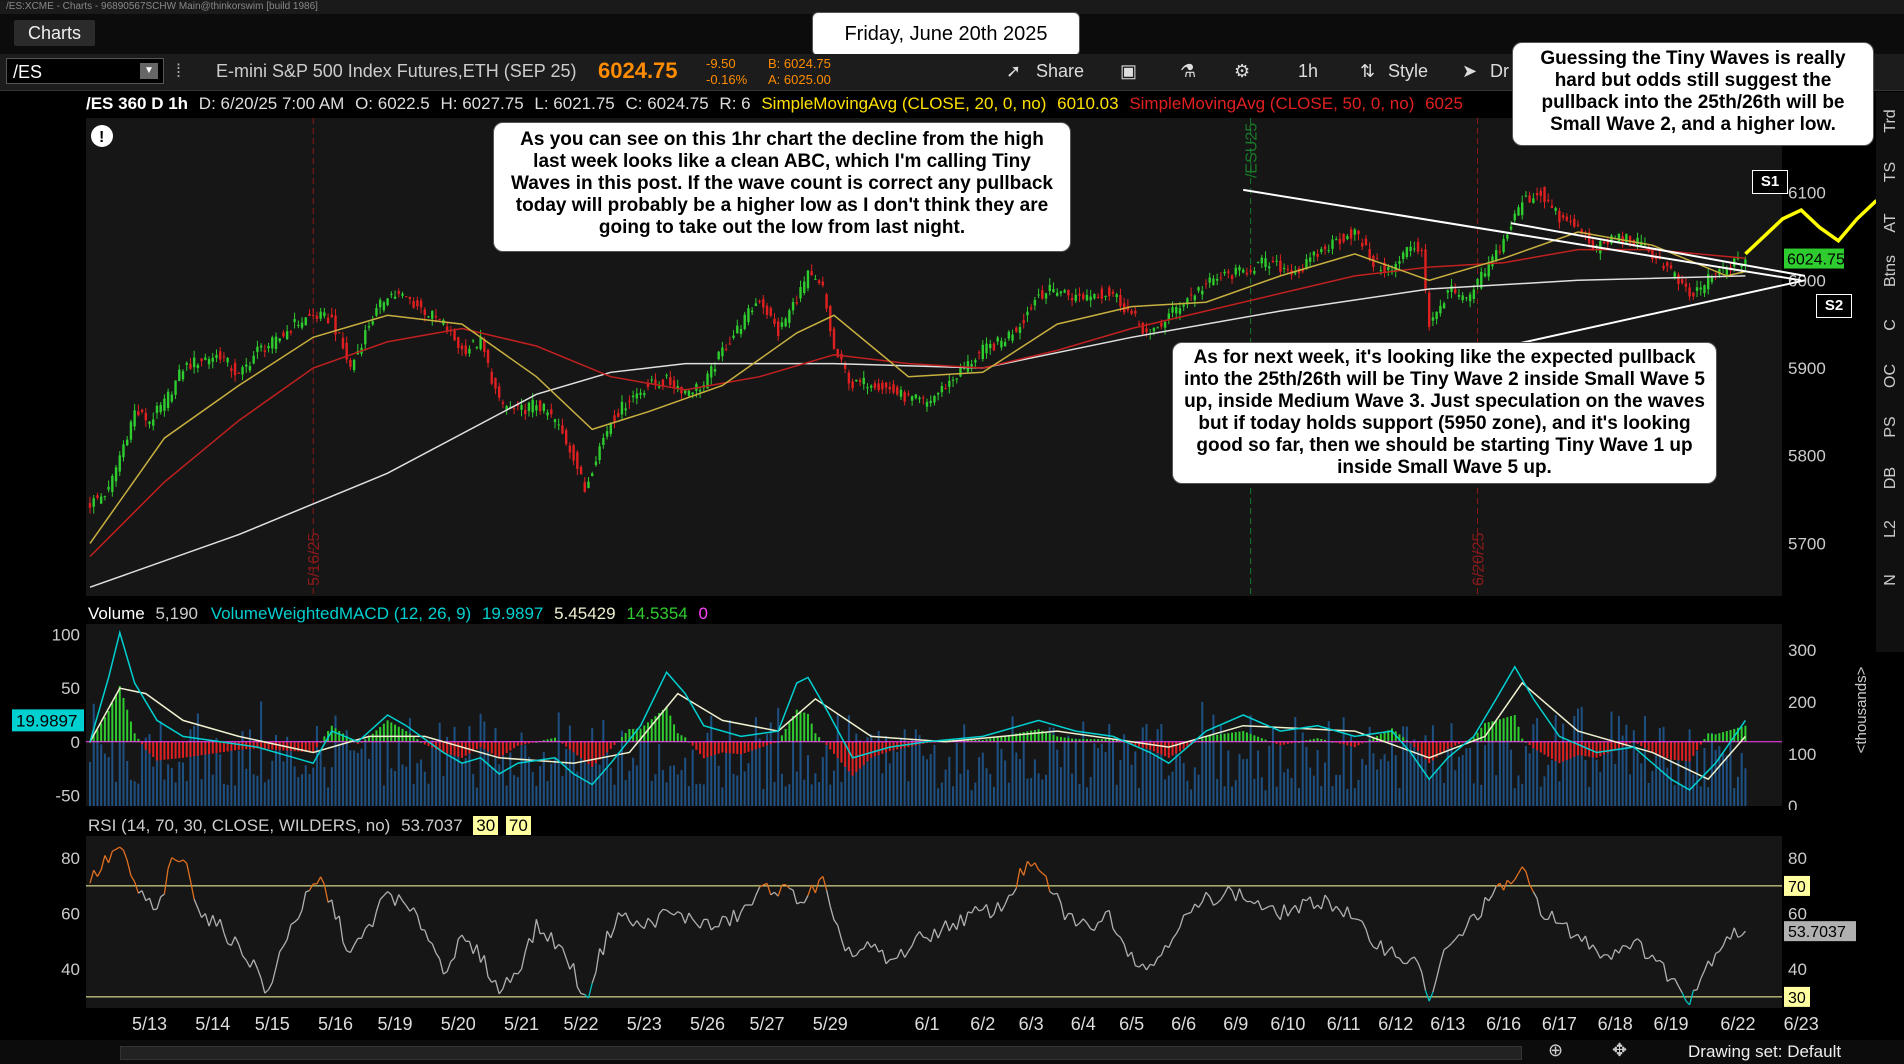 This screenshot has height=1064, width=1904. Describe the element at coordinates (1368, 71) in the screenshot. I see `style-icon: ⇅` at that location.